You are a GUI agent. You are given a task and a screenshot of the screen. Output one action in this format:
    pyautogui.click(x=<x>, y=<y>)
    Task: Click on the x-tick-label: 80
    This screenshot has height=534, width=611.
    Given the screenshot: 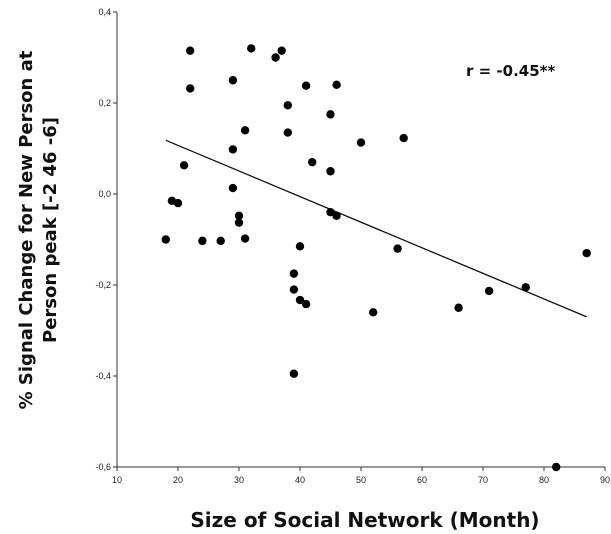 What is the action you would take?
    pyautogui.click(x=544, y=480)
    